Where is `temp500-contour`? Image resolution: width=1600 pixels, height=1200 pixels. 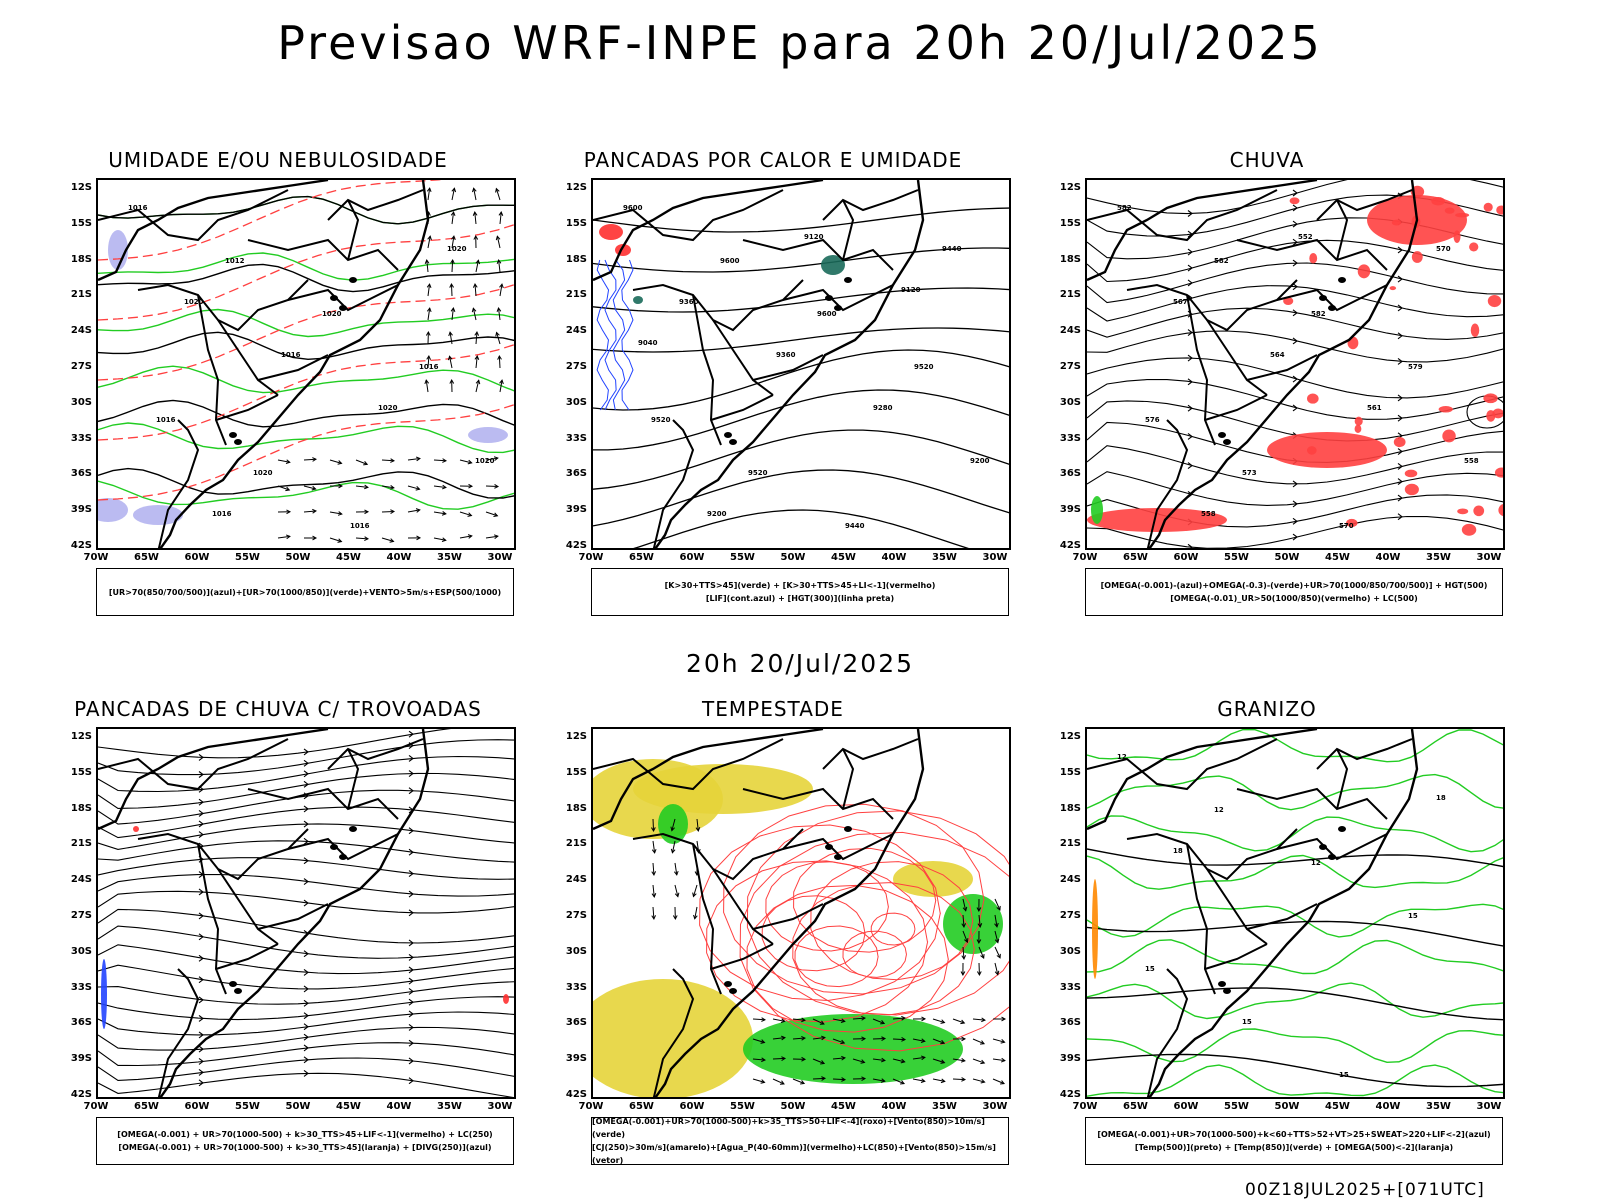 temp500-contour is located at coordinates (1295, 1004).